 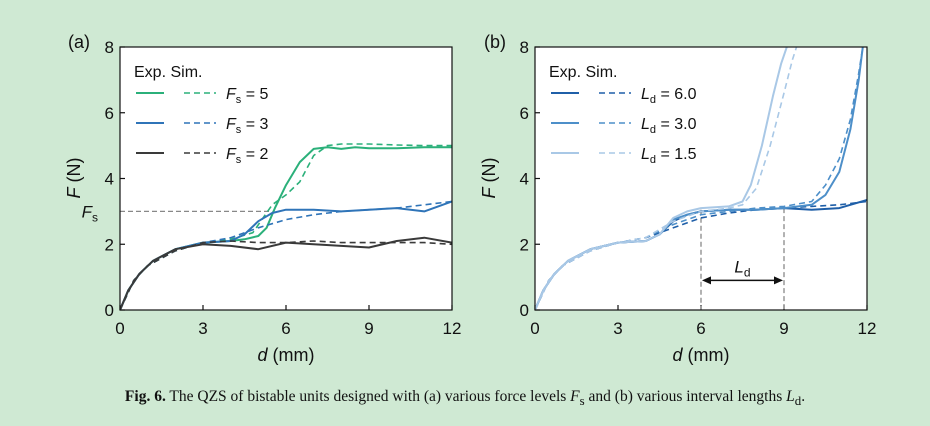 I want to click on panel-a-legend-header: Exp. Sim., so click(x=168, y=72).